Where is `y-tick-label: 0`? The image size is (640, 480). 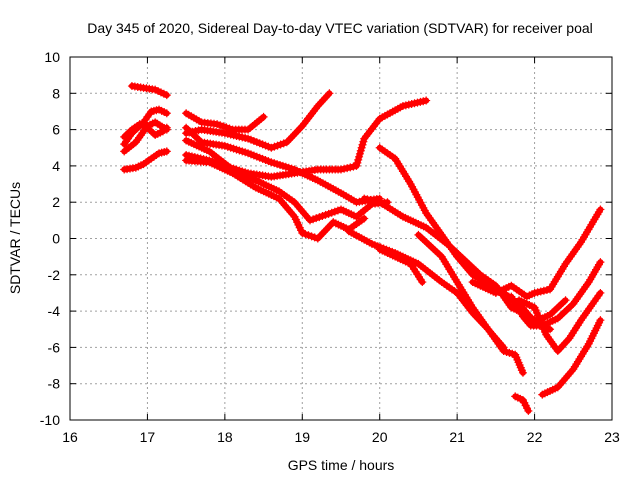 y-tick-label: 0 is located at coordinates (56, 239).